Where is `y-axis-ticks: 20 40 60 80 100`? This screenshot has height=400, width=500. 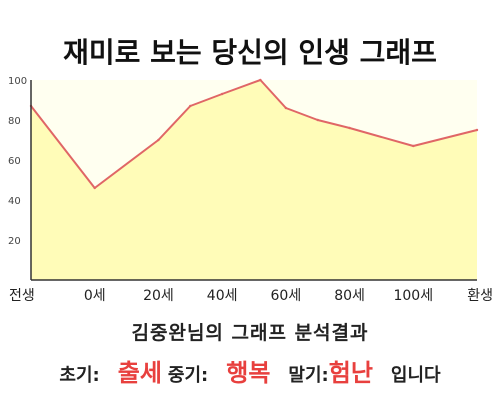
y-axis-ticks: 20 40 60 80 100 is located at coordinates (17, 161).